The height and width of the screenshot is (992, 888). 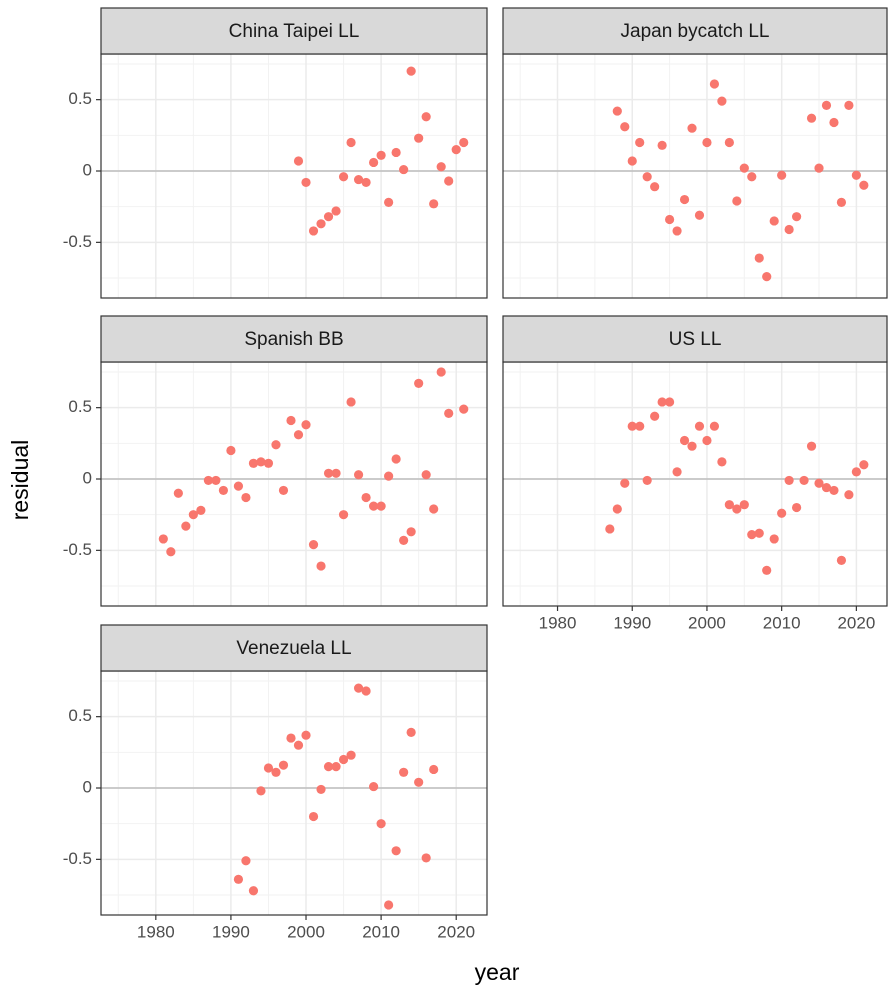 I want to click on strip-label: Venezuela LL, so click(x=293, y=648).